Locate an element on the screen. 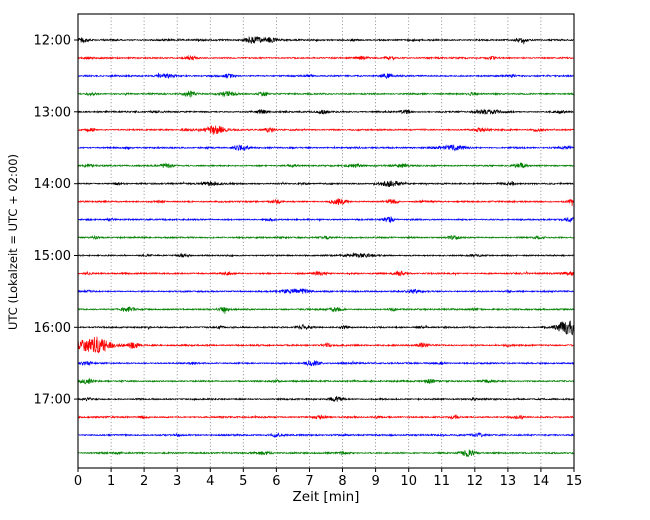  x-tick-label: 6 is located at coordinates (276, 481).